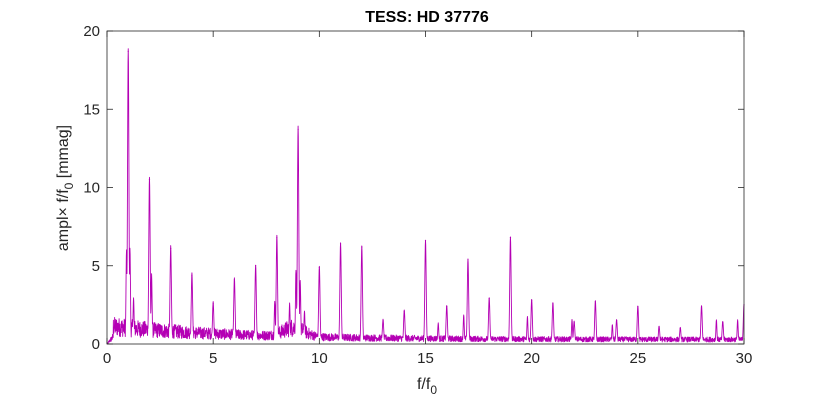 The width and height of the screenshot is (822, 403). I want to click on x-tick-label: 5, so click(213, 358).